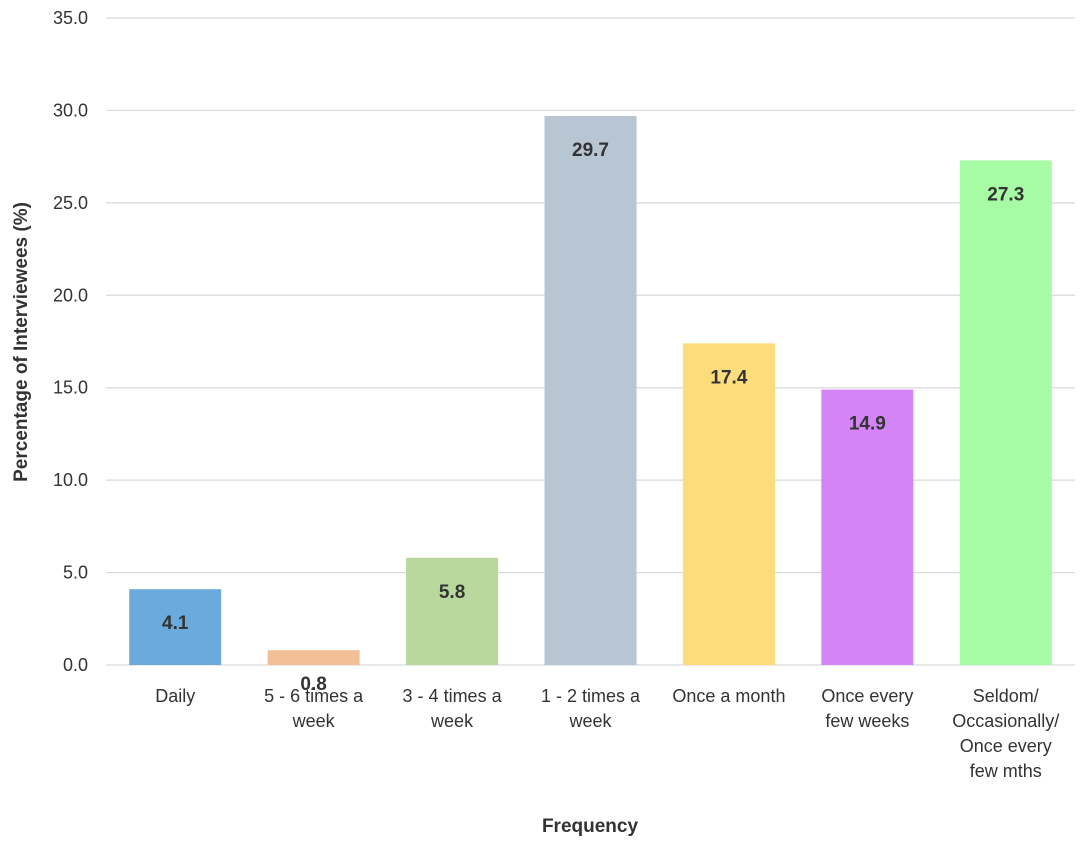  Describe the element at coordinates (591, 696) in the screenshot. I see `x-category-label: 1 - 2 times a` at that location.